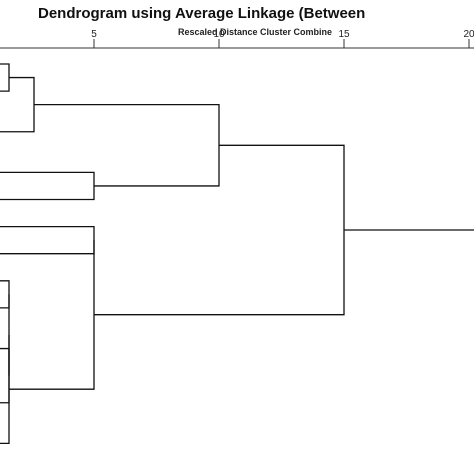  I want to click on dendrogram-link-j, so click(5, 375).